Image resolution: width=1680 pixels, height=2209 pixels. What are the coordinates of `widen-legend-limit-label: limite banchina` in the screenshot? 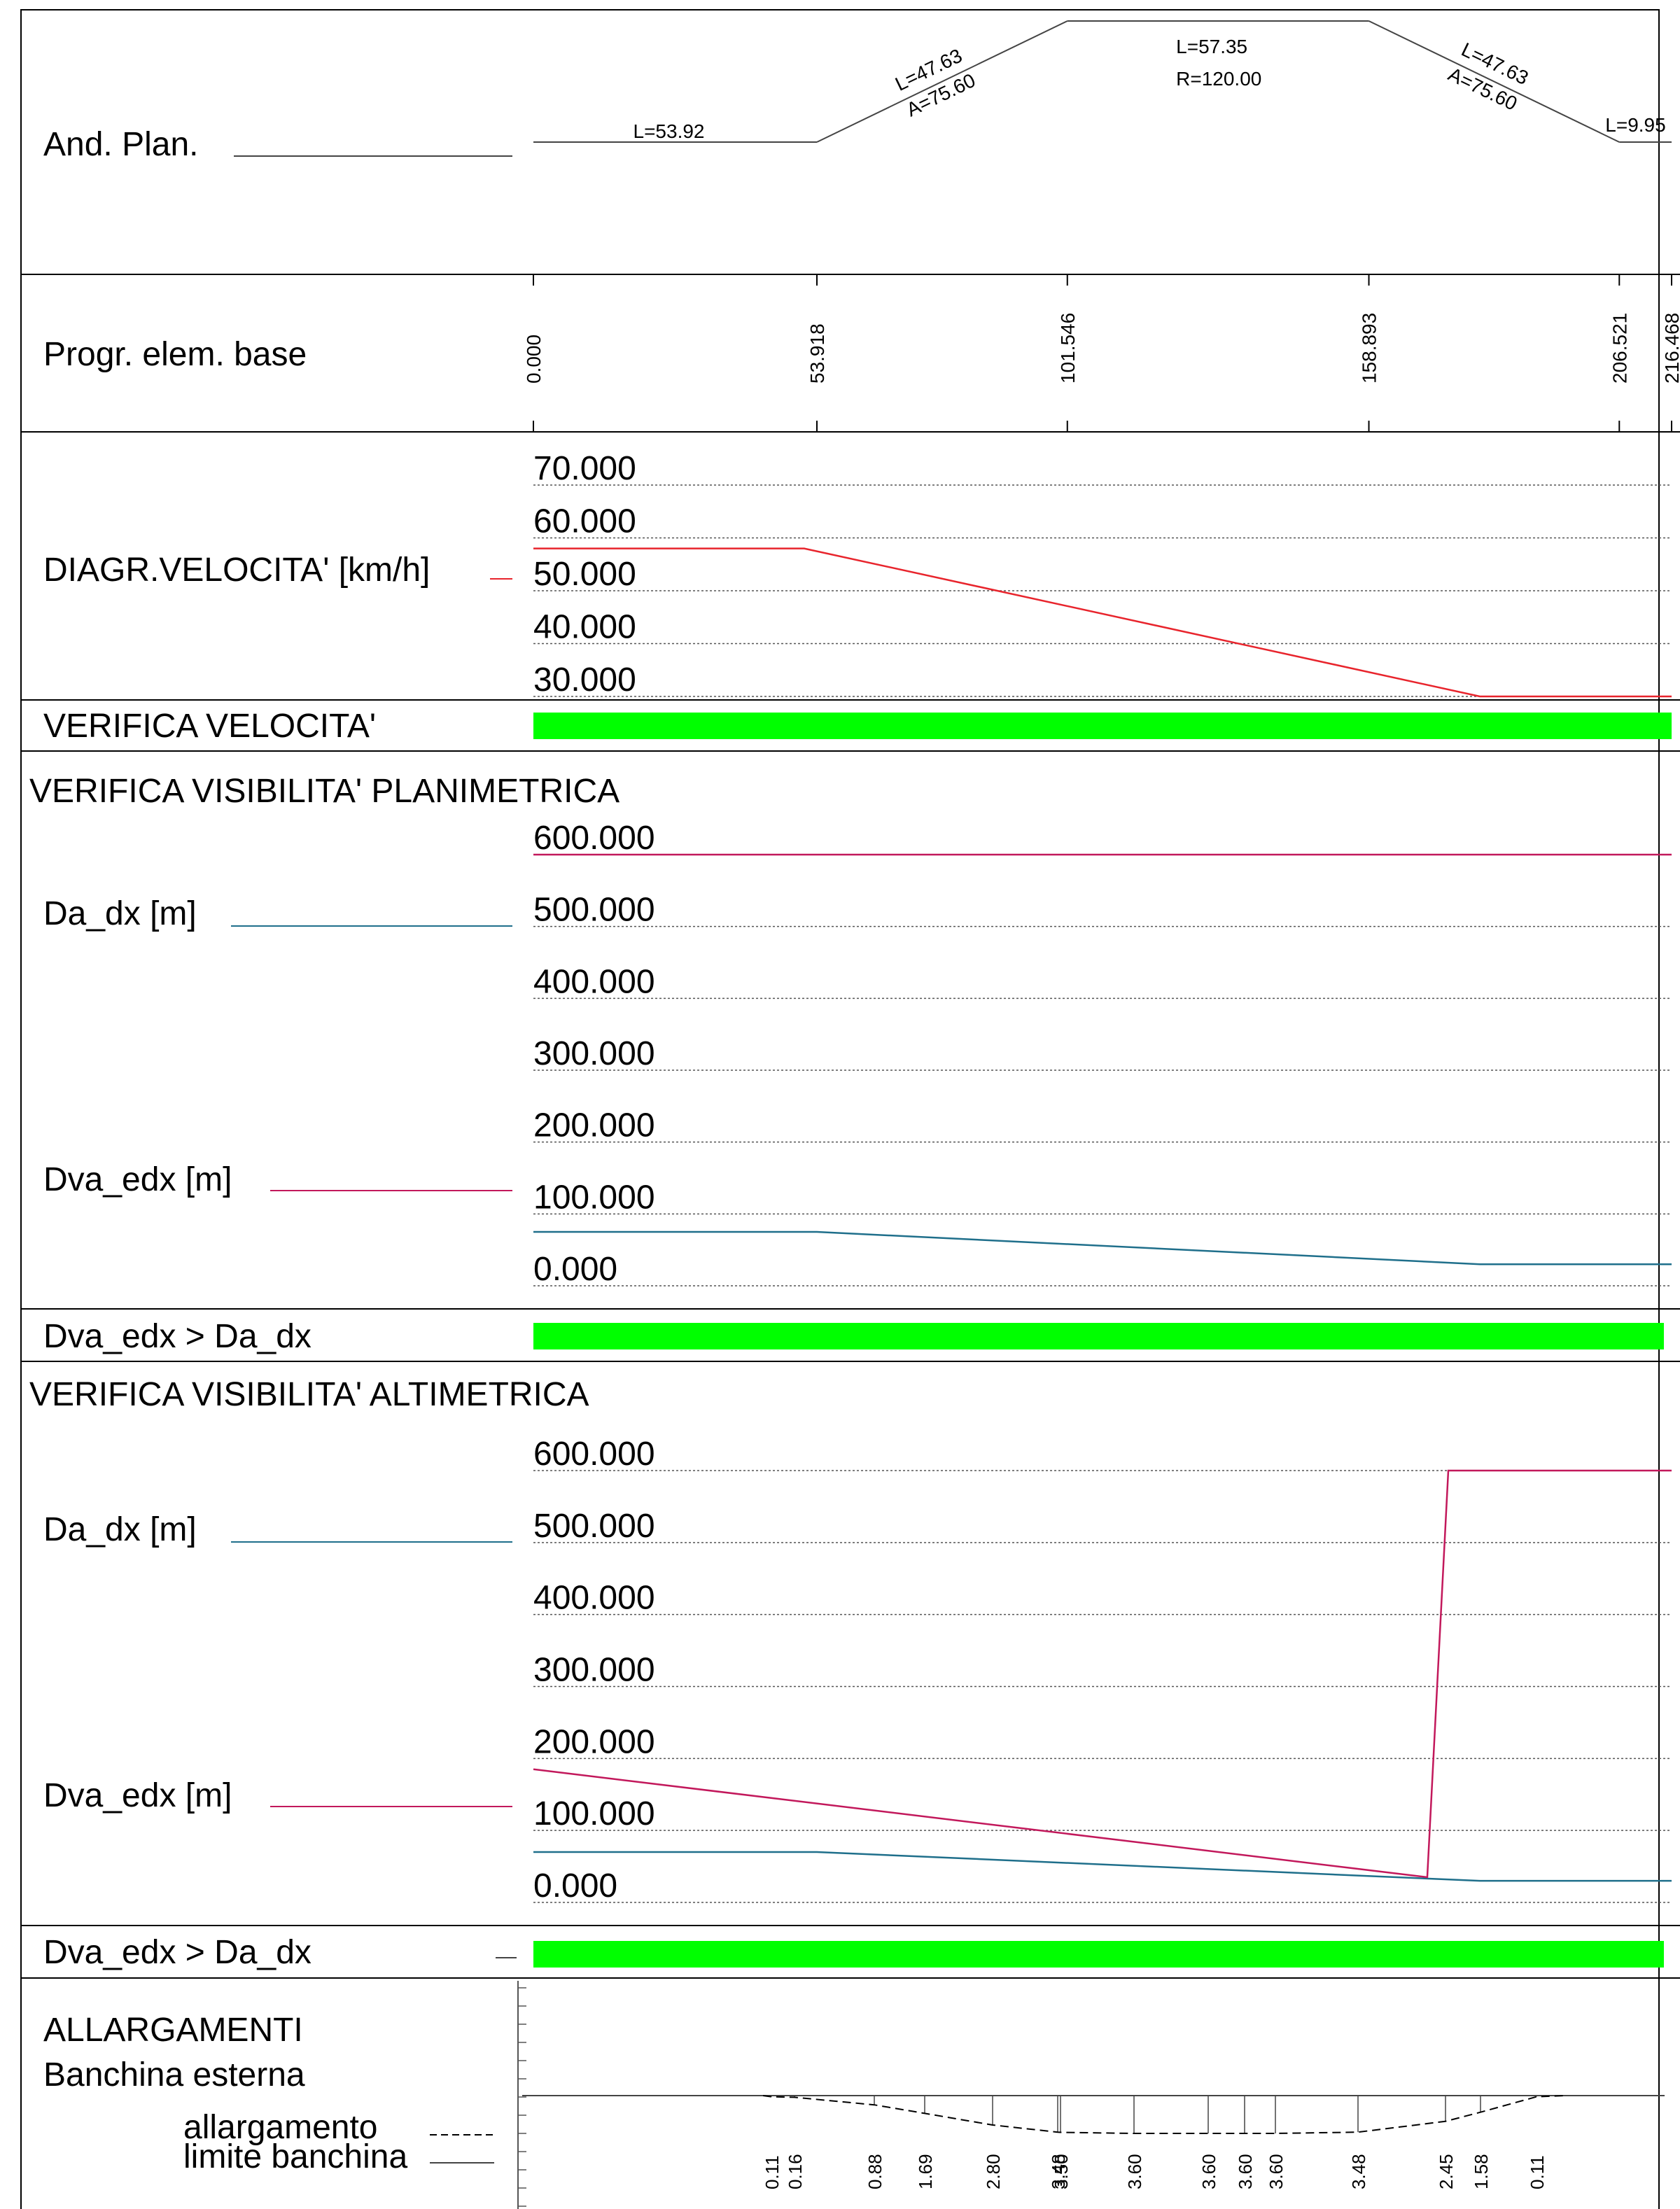 It's located at (295, 2156).